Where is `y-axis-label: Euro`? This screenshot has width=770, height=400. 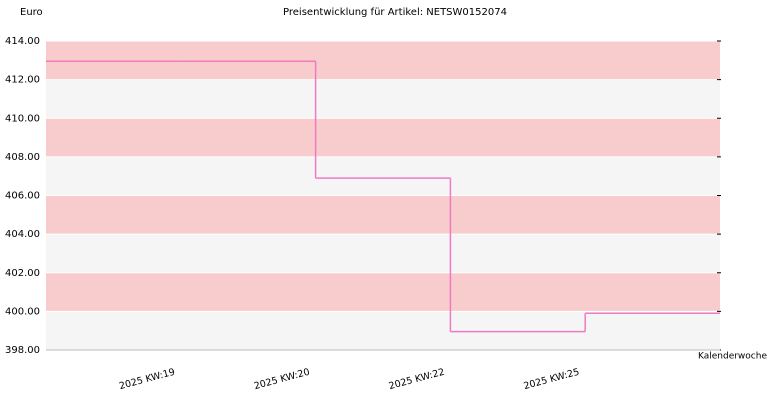
y-axis-label: Euro is located at coordinates (31, 12).